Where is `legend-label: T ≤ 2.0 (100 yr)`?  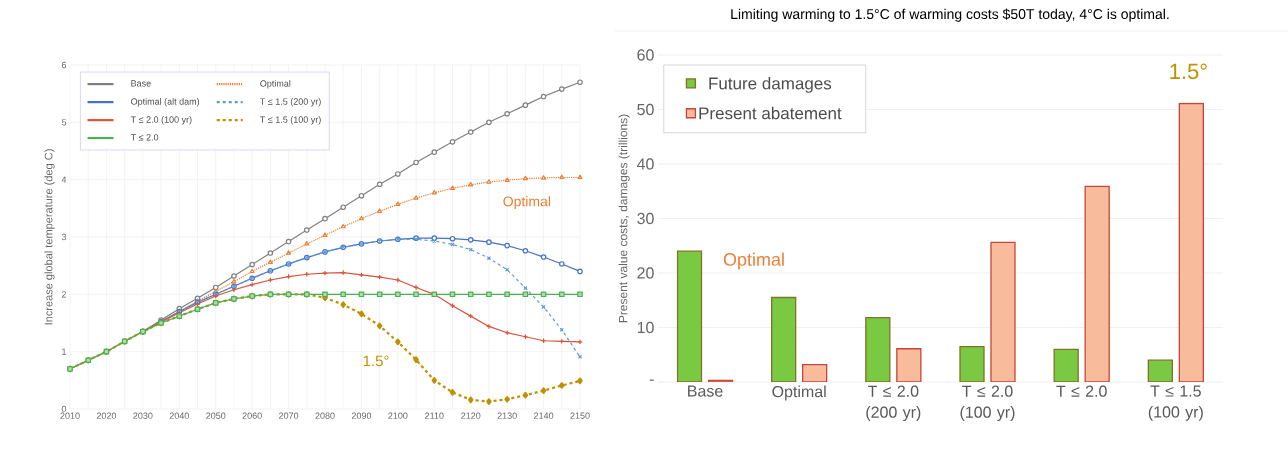 legend-label: T ≤ 2.0 (100 yr) is located at coordinates (161, 120).